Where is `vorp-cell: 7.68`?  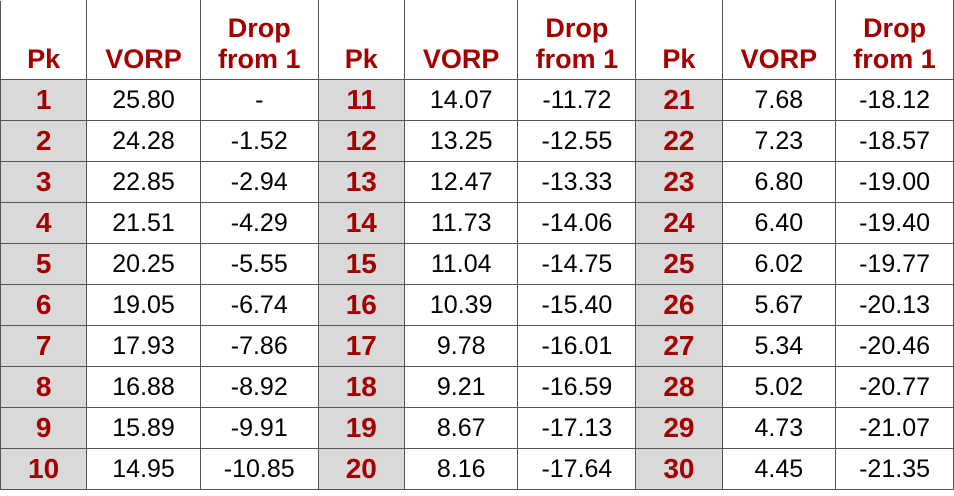
vorp-cell: 7.68 is located at coordinates (779, 100).